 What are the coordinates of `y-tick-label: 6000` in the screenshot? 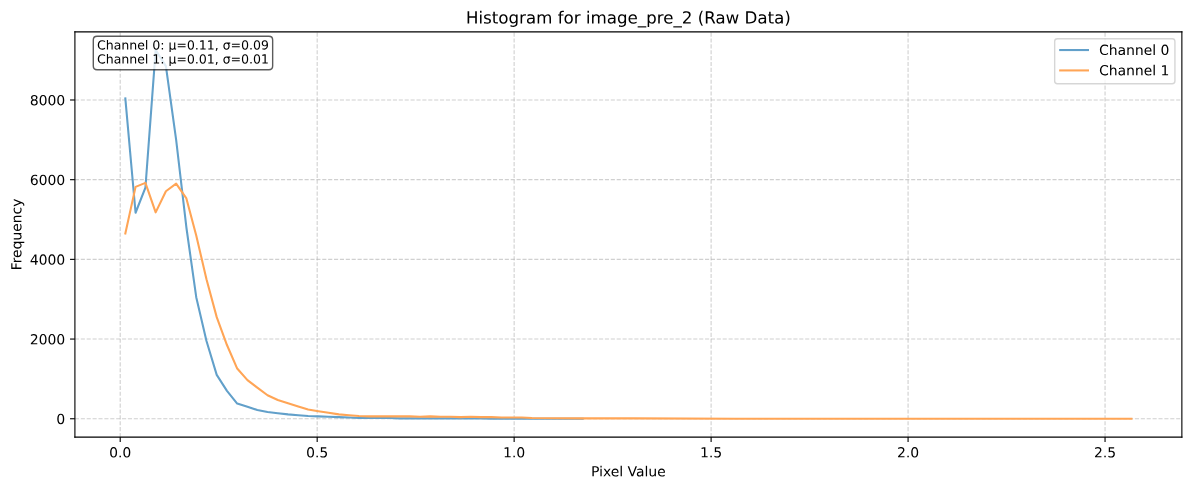 It's located at (47, 180).